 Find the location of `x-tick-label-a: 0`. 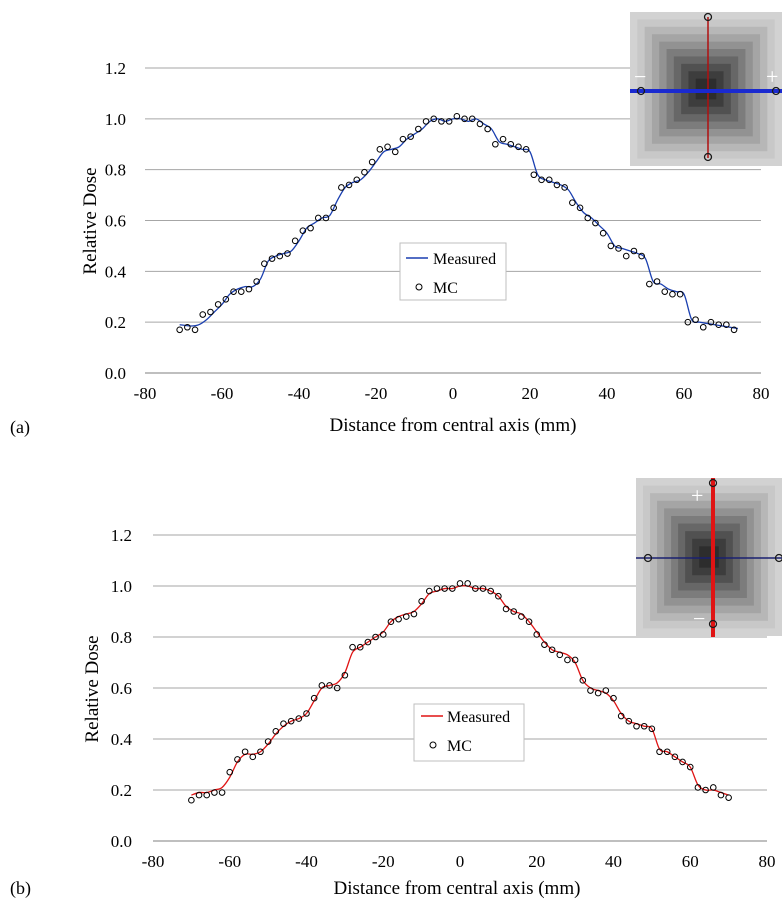

x-tick-label-a: 0 is located at coordinates (453, 393).